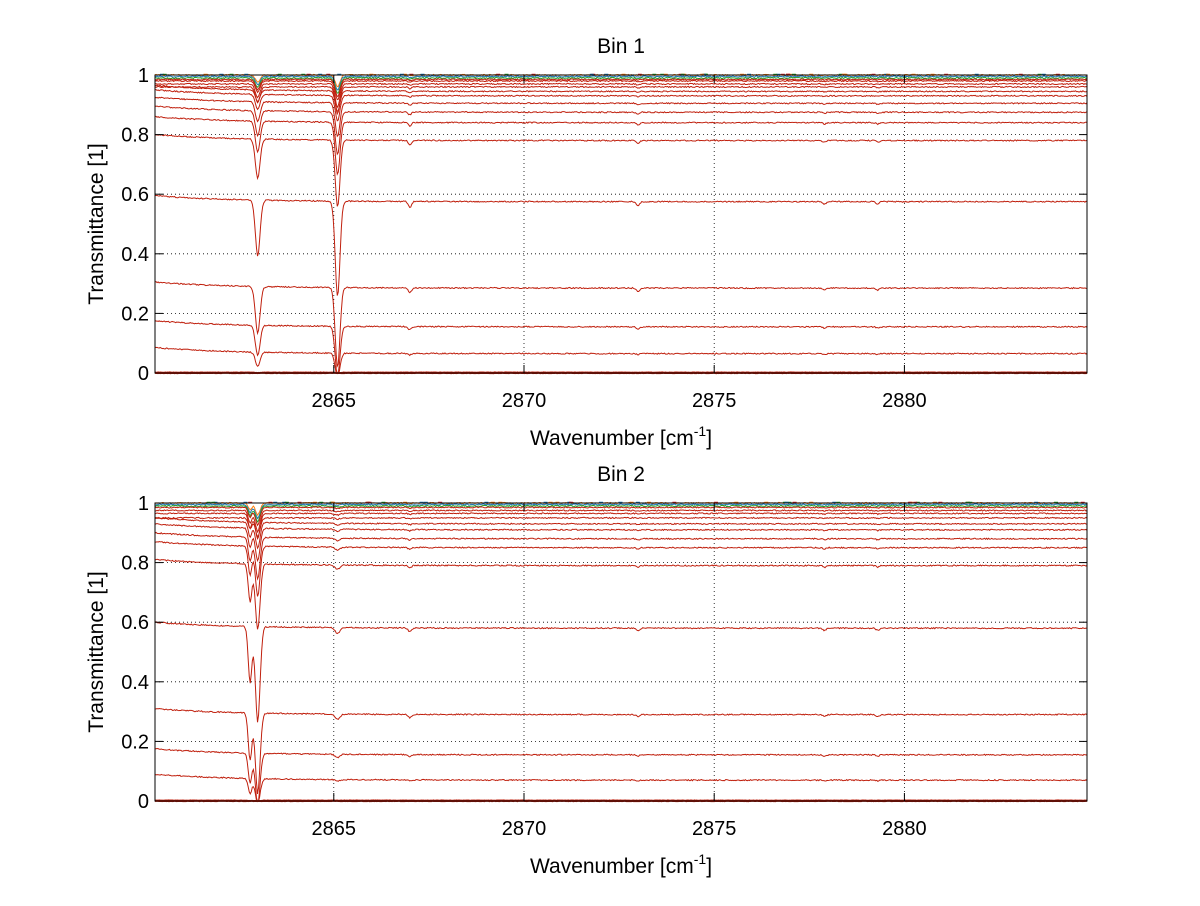 The image size is (1200, 906). I want to click on chart-title: Bin 2, so click(621, 474).